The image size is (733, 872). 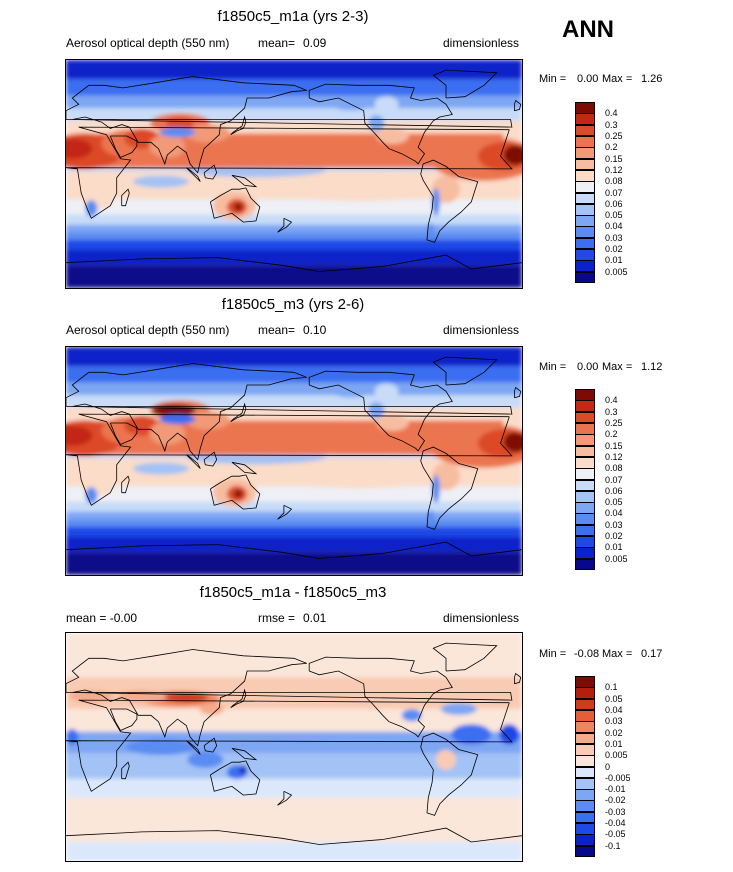 What do you see at coordinates (615, 789) in the screenshot?
I see `colorbar-tick-label: -0.01` at bounding box center [615, 789].